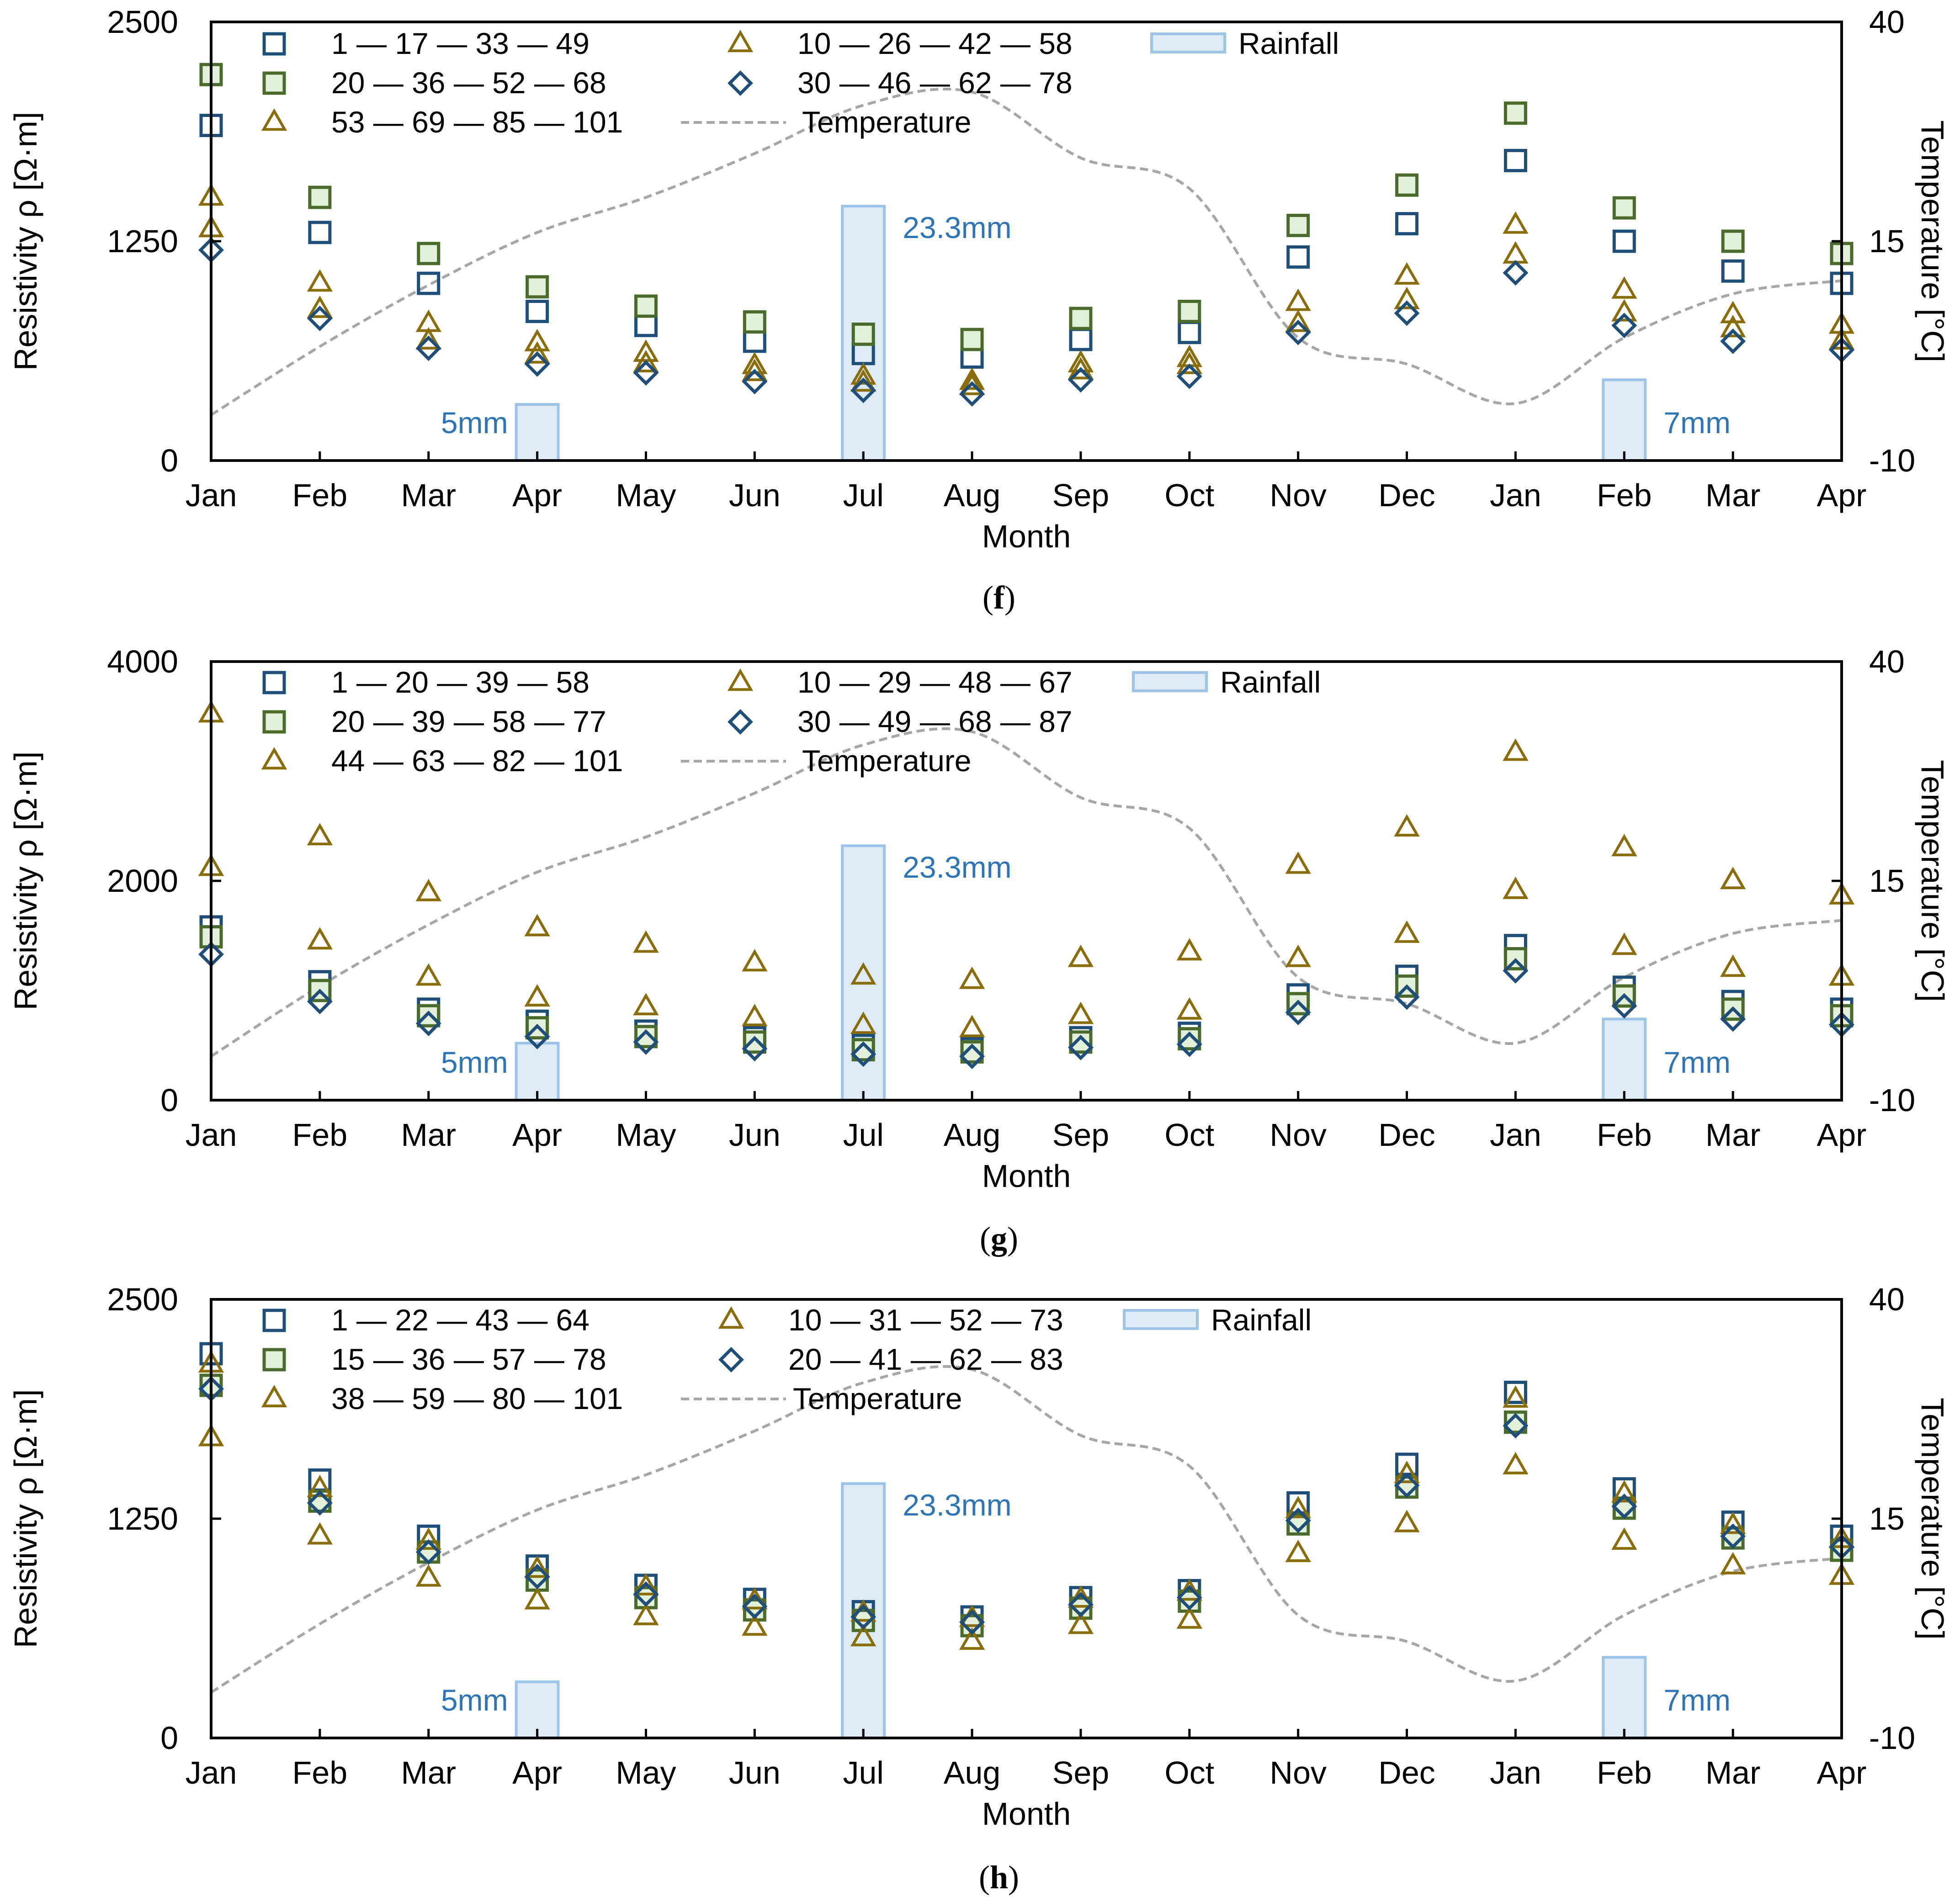  I want to click on rainfall-label: 5mm, so click(475, 1062).